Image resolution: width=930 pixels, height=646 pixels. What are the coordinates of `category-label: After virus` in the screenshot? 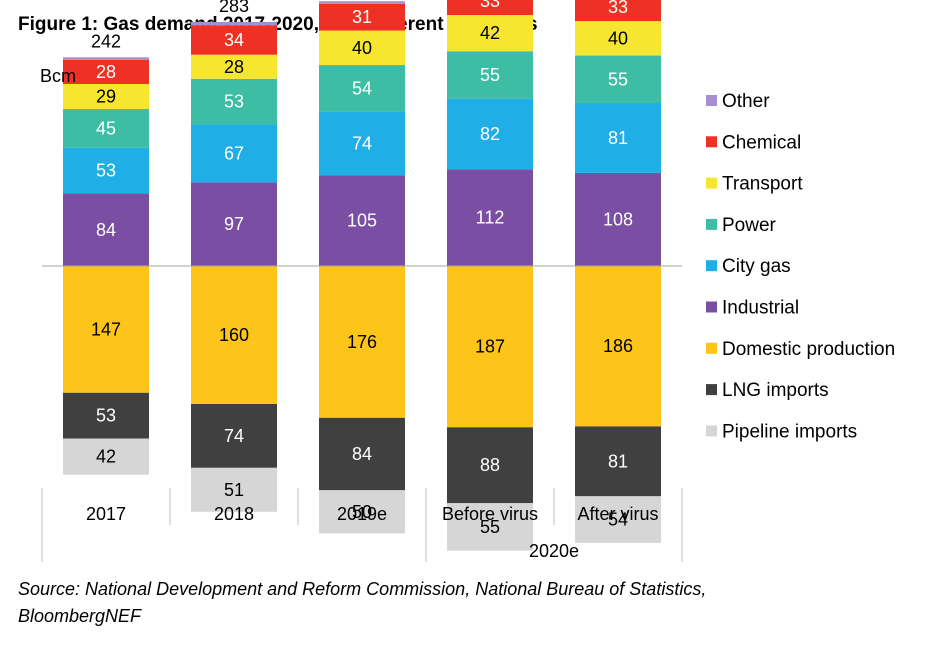 It's located at (617, 514).